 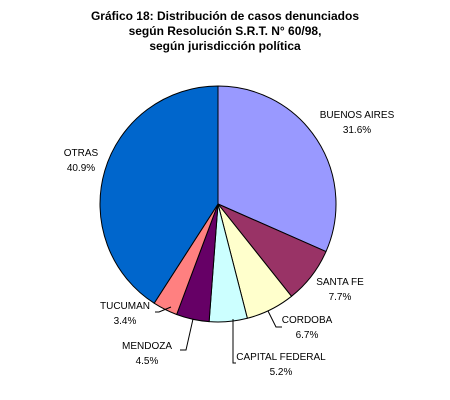 I want to click on chart-title-line-2: según Resolución S.R.T. N° 60/98,, so click(x=225, y=31).